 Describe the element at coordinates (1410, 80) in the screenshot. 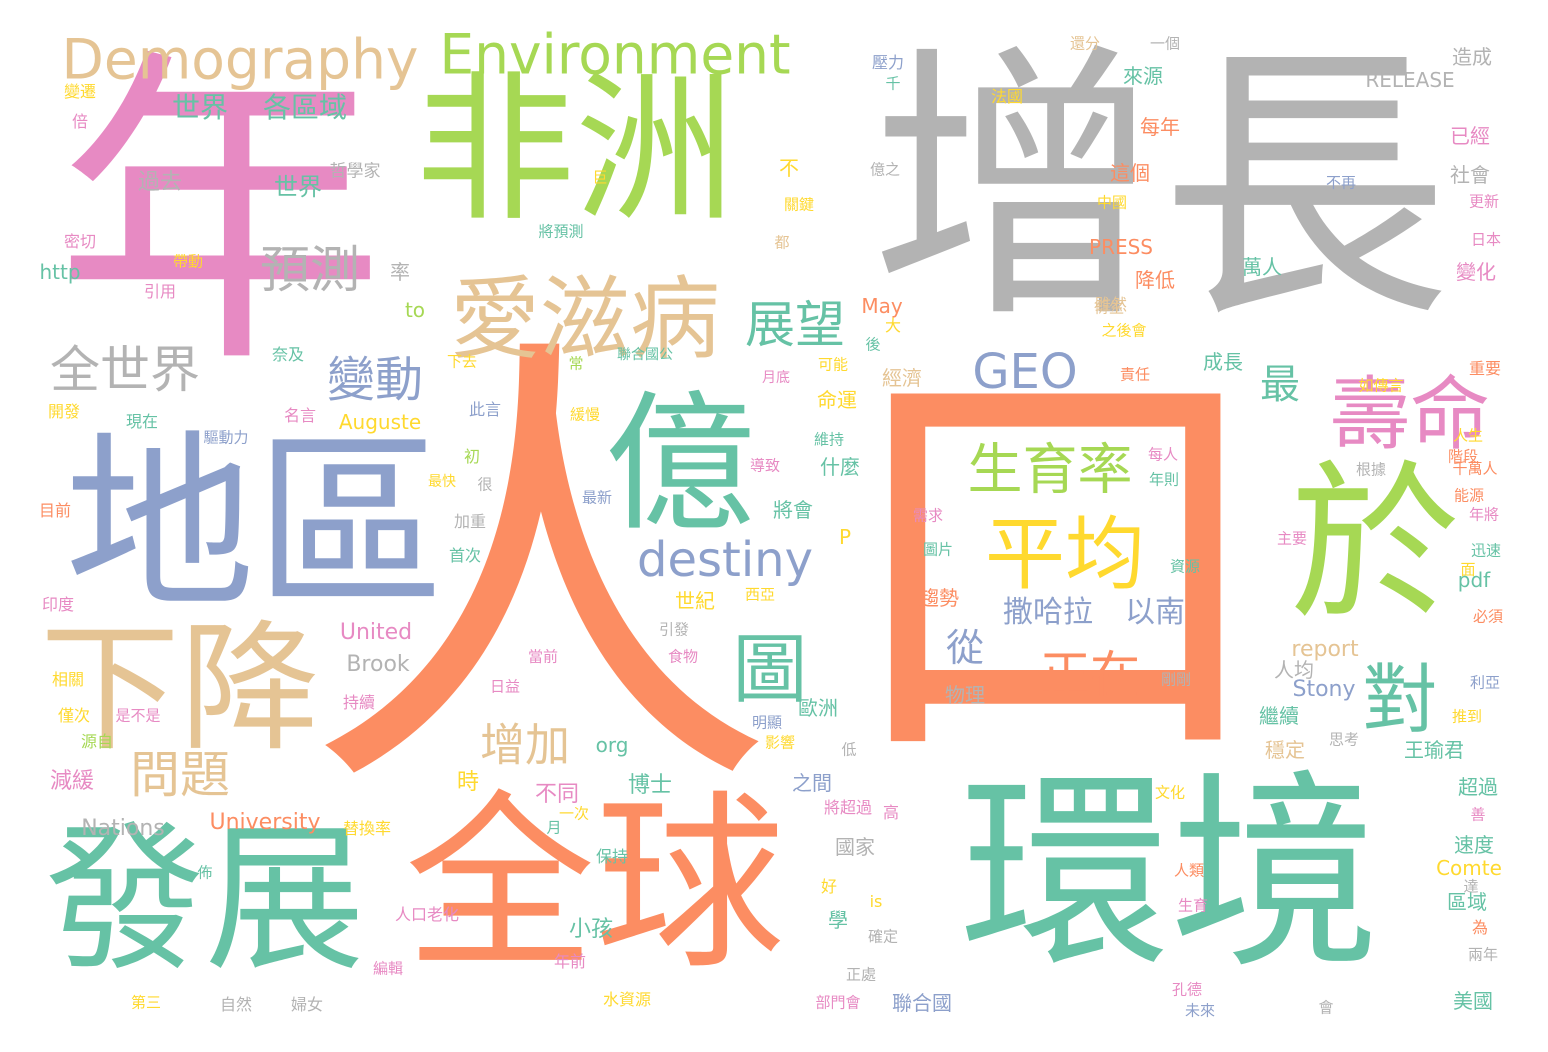

I see `cloud-word: RELEASE` at that location.